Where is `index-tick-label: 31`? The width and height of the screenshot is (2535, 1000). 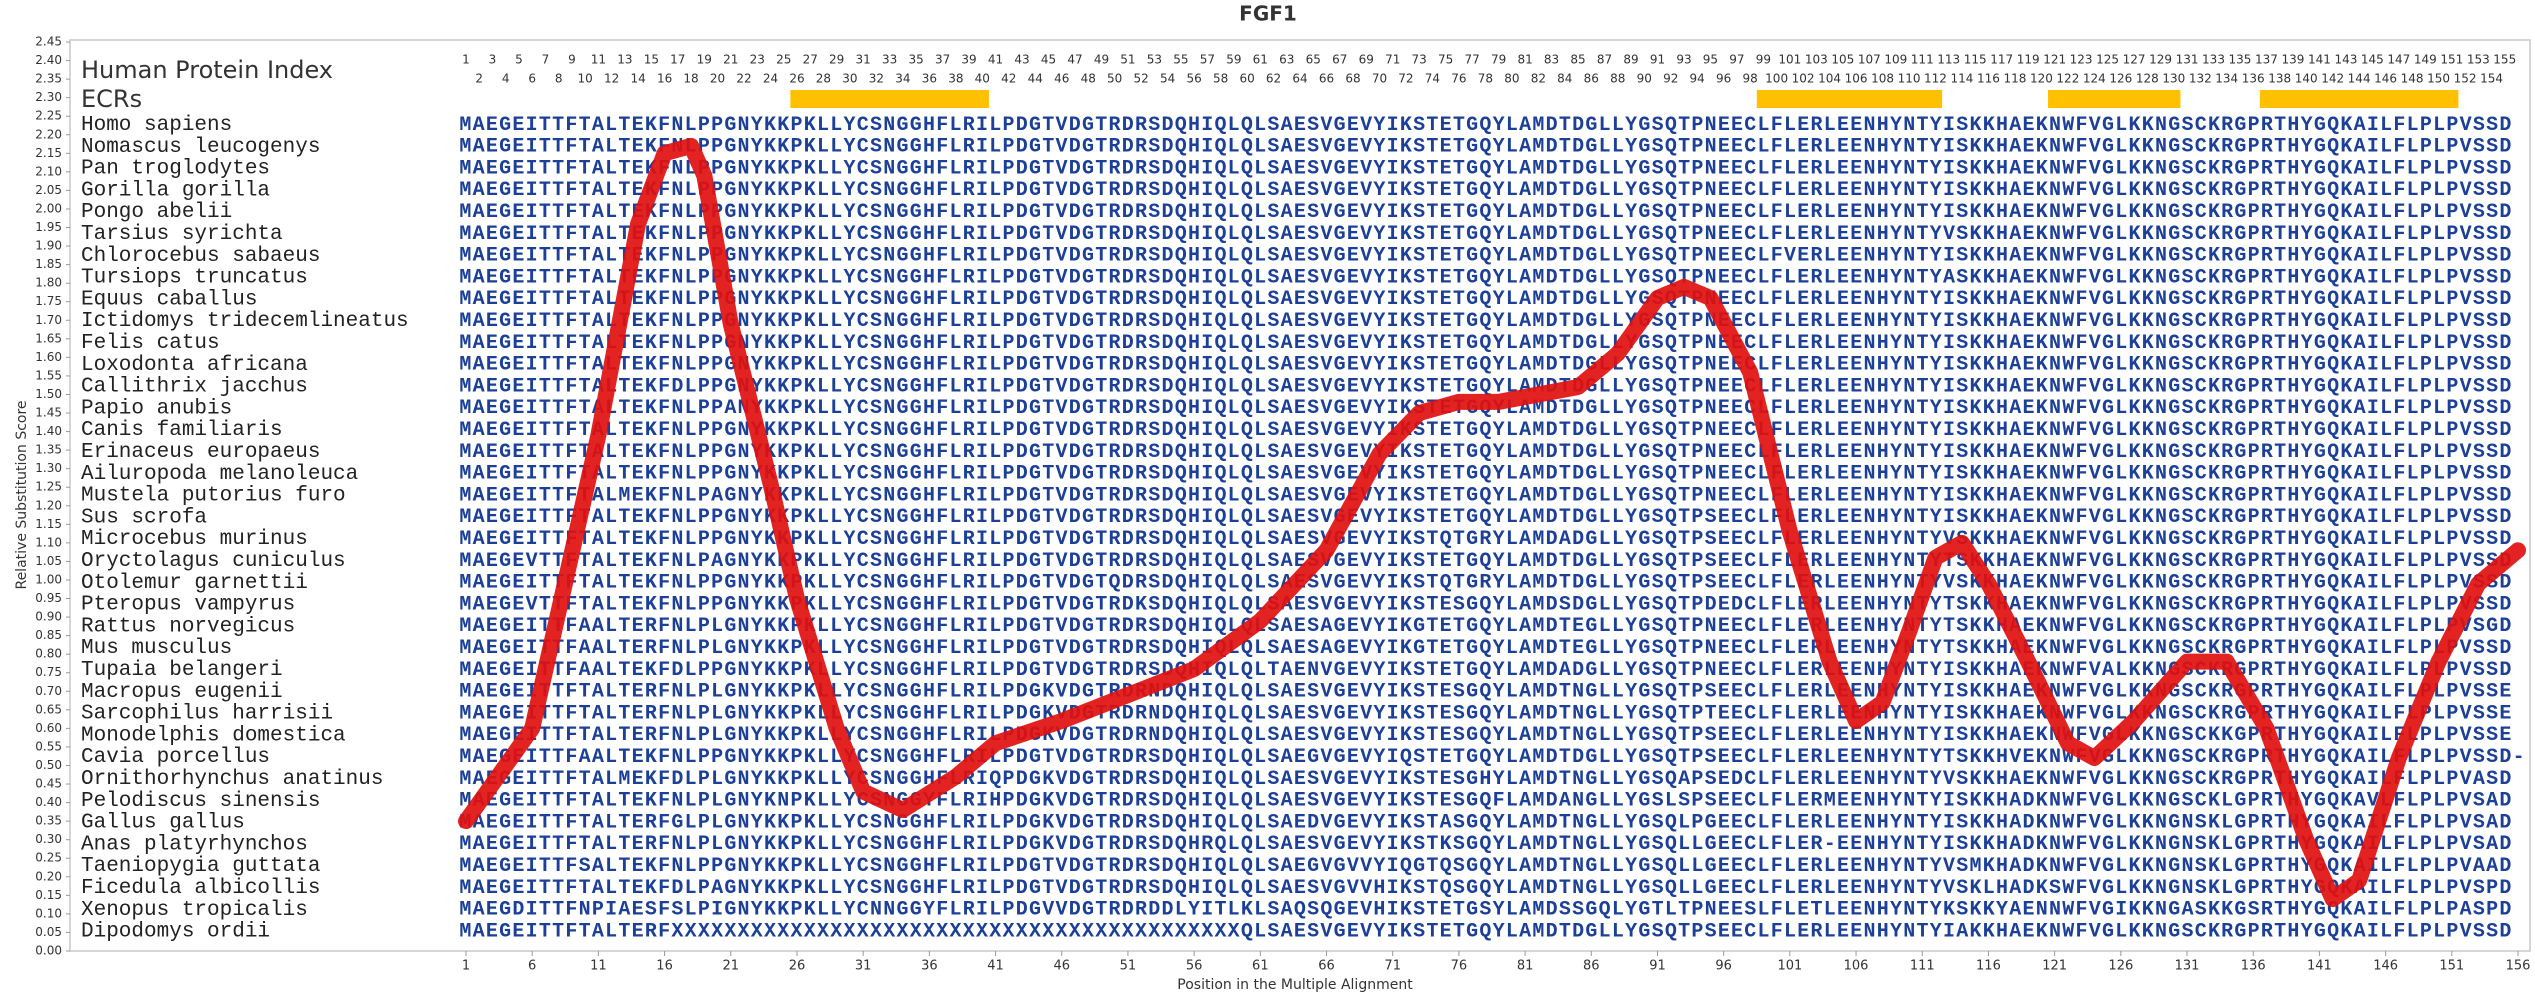 index-tick-label: 31 is located at coordinates (863, 60).